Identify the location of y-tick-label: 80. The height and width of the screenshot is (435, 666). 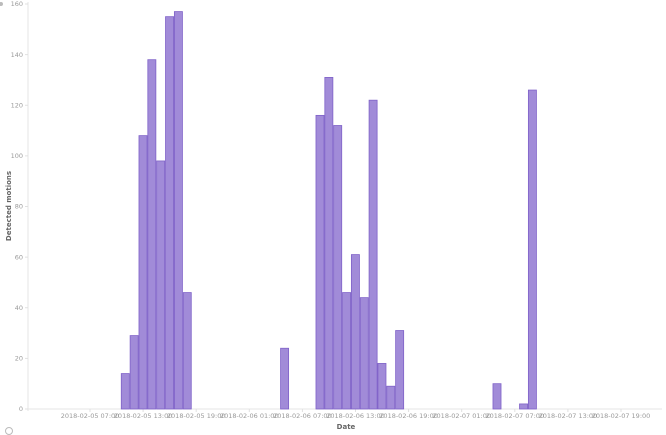
(19, 207).